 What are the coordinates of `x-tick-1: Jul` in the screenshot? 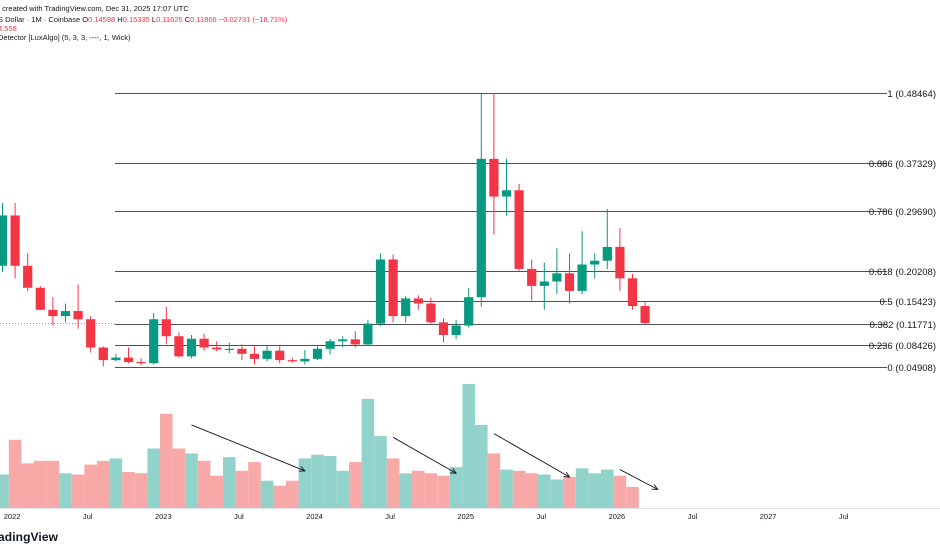 It's located at (88, 516).